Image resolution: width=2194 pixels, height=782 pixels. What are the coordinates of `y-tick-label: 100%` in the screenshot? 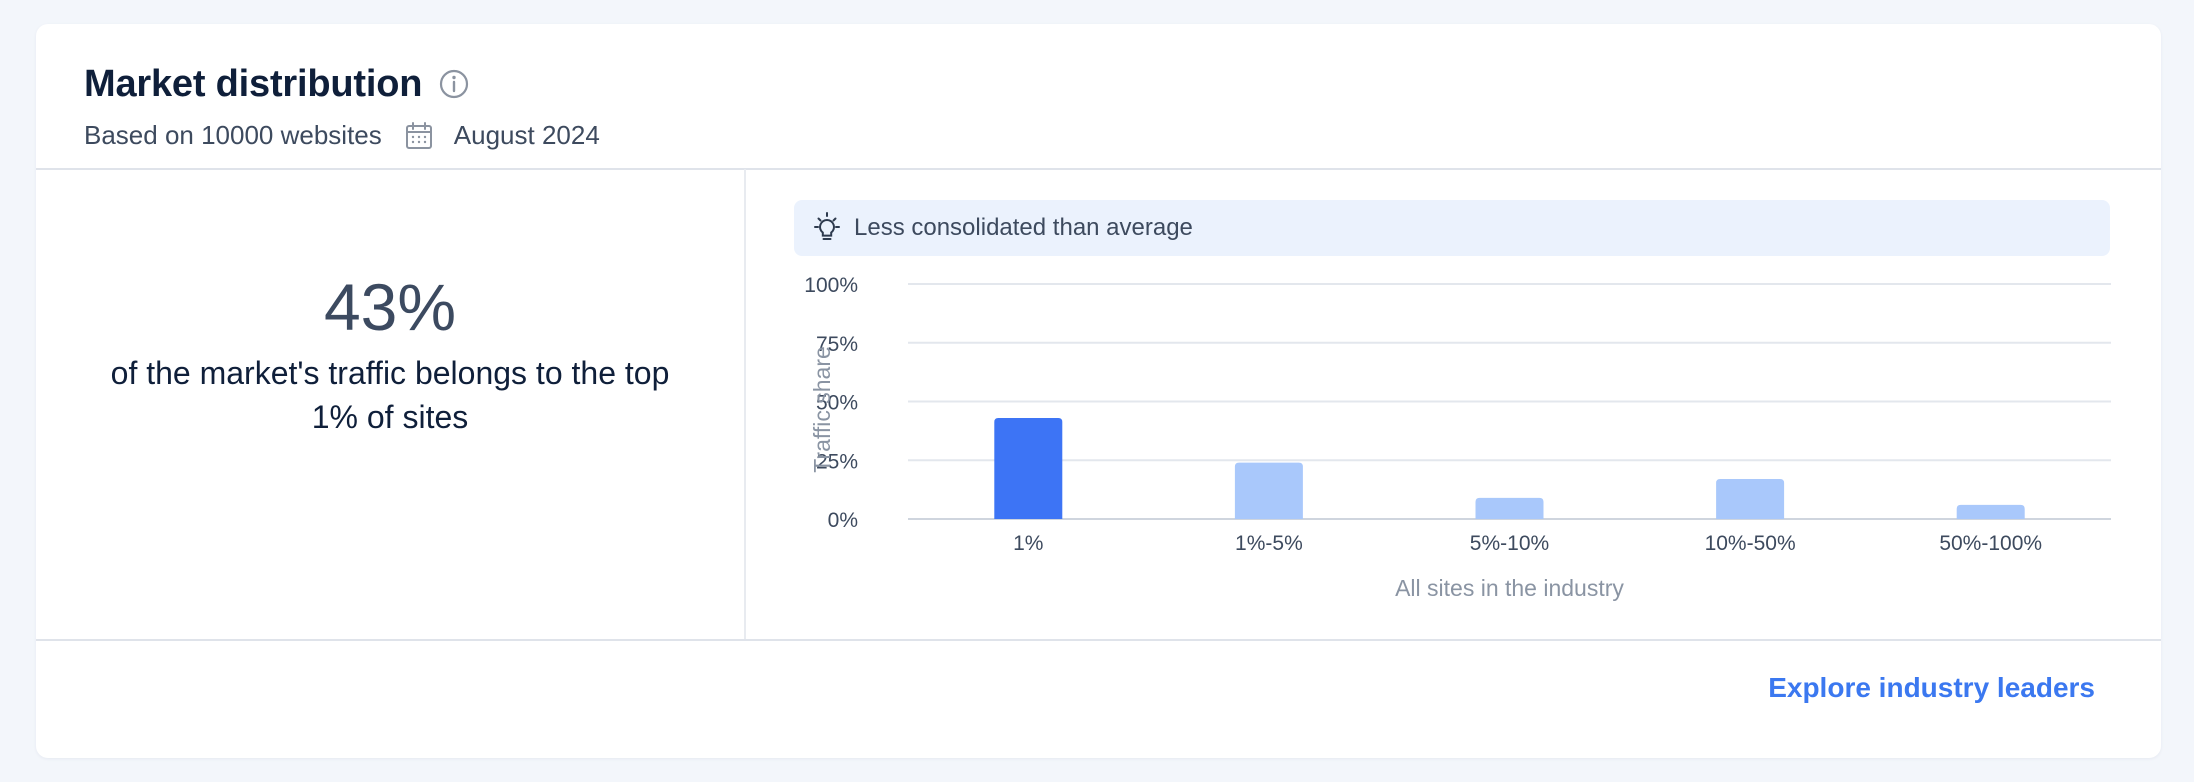 It's located at (831, 285).